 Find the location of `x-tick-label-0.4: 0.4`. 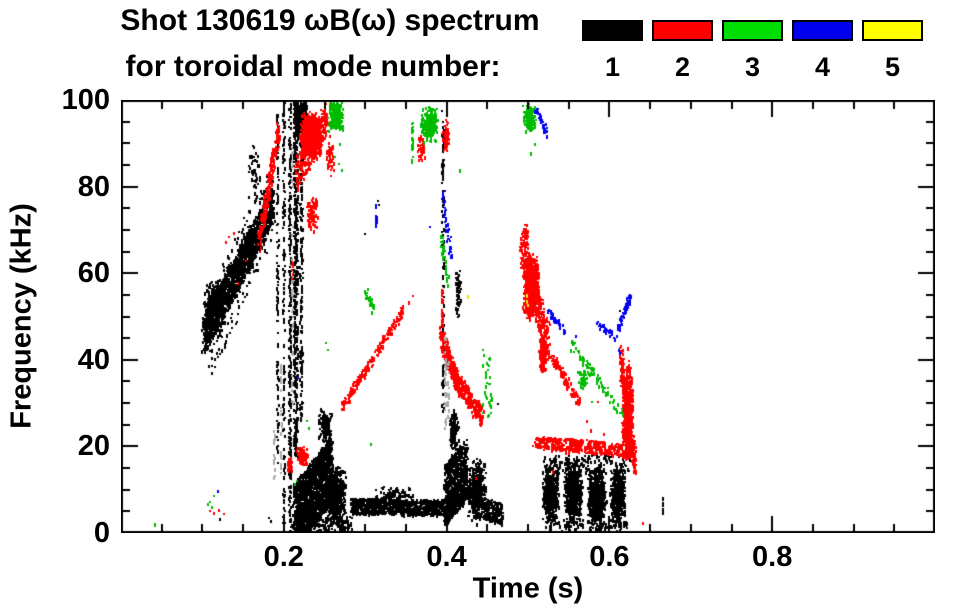

x-tick-label-0.4: 0.4 is located at coordinates (446, 557).